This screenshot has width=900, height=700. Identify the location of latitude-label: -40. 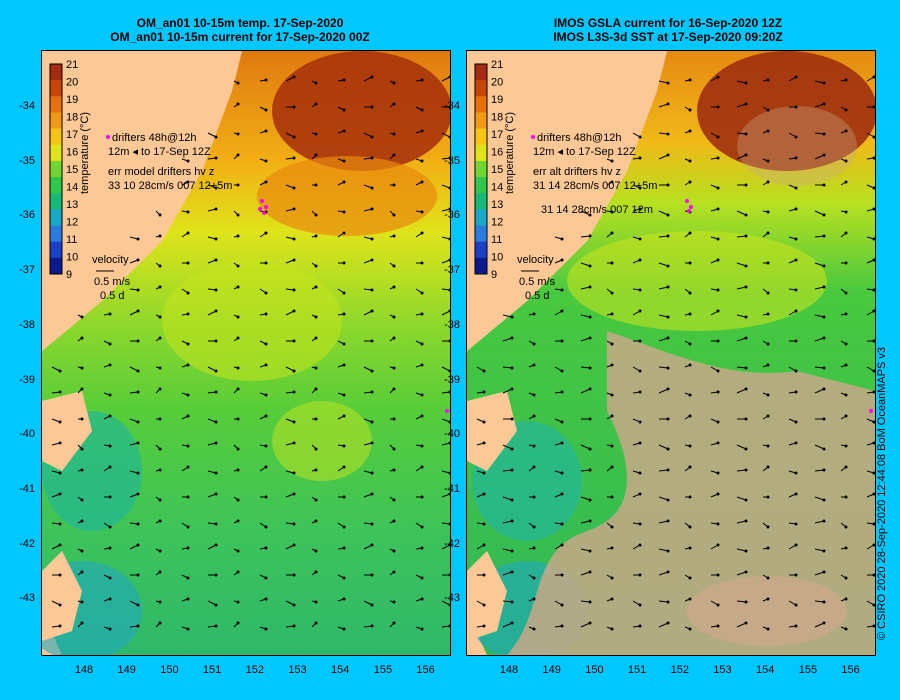
(452, 434).